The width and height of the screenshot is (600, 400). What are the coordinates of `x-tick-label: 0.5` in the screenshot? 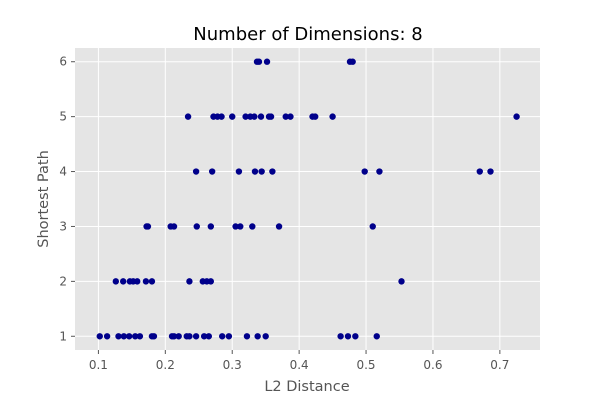 It's located at (365, 365).